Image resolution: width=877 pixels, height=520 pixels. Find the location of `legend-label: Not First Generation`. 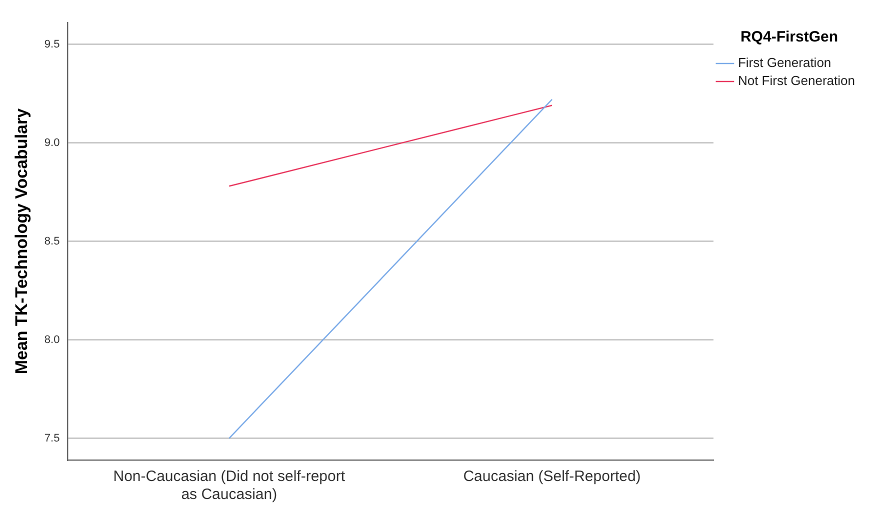

legend-label: Not First Generation is located at coordinates (796, 80).